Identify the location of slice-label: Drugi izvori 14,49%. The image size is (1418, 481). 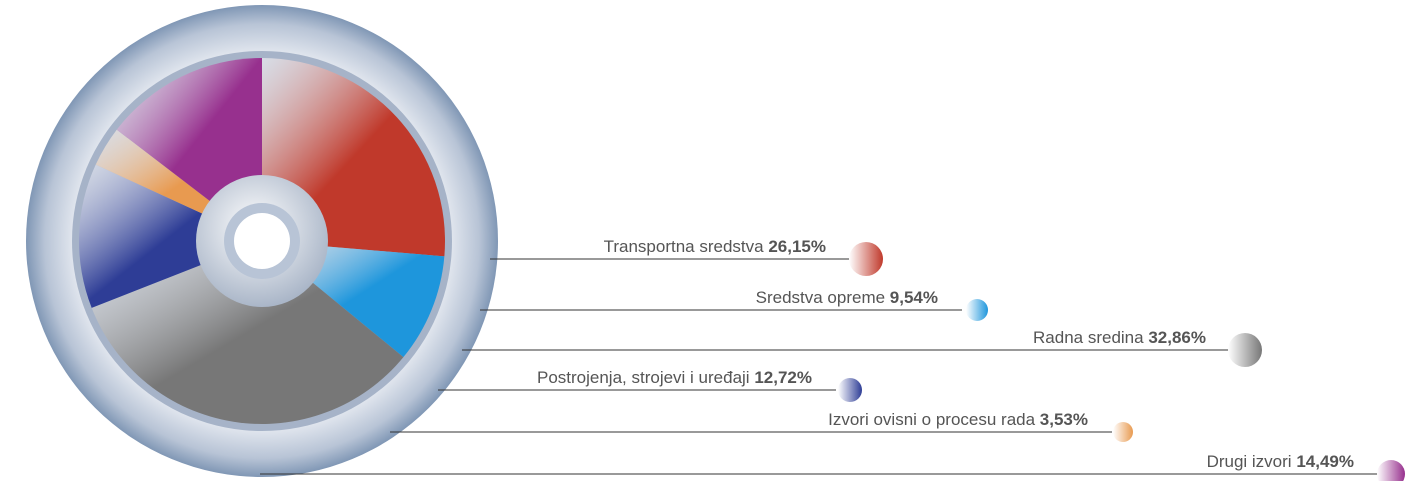
(1280, 461).